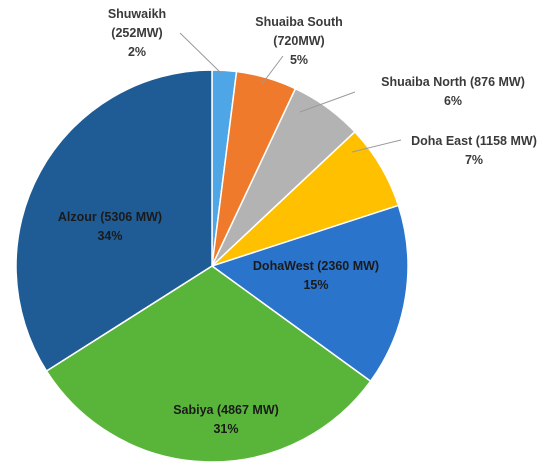 This screenshot has width=550, height=467. I want to click on slice-label-alzour: Alzour (5306 MW), so click(110, 217).